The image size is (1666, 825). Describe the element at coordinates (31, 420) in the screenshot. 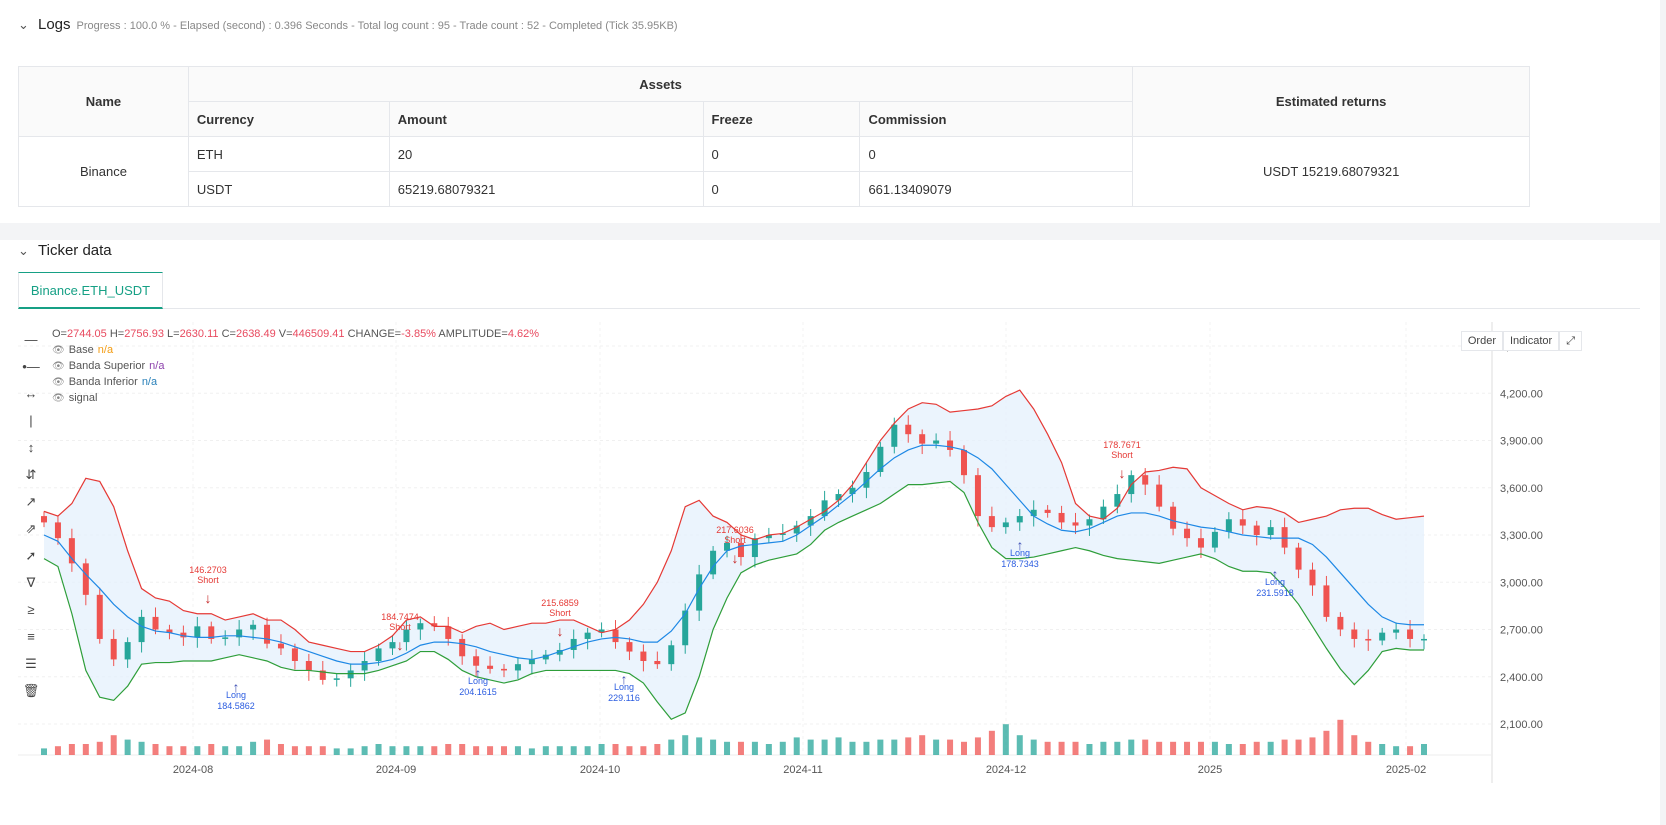

I see `vertical-line-icon: |` at that location.